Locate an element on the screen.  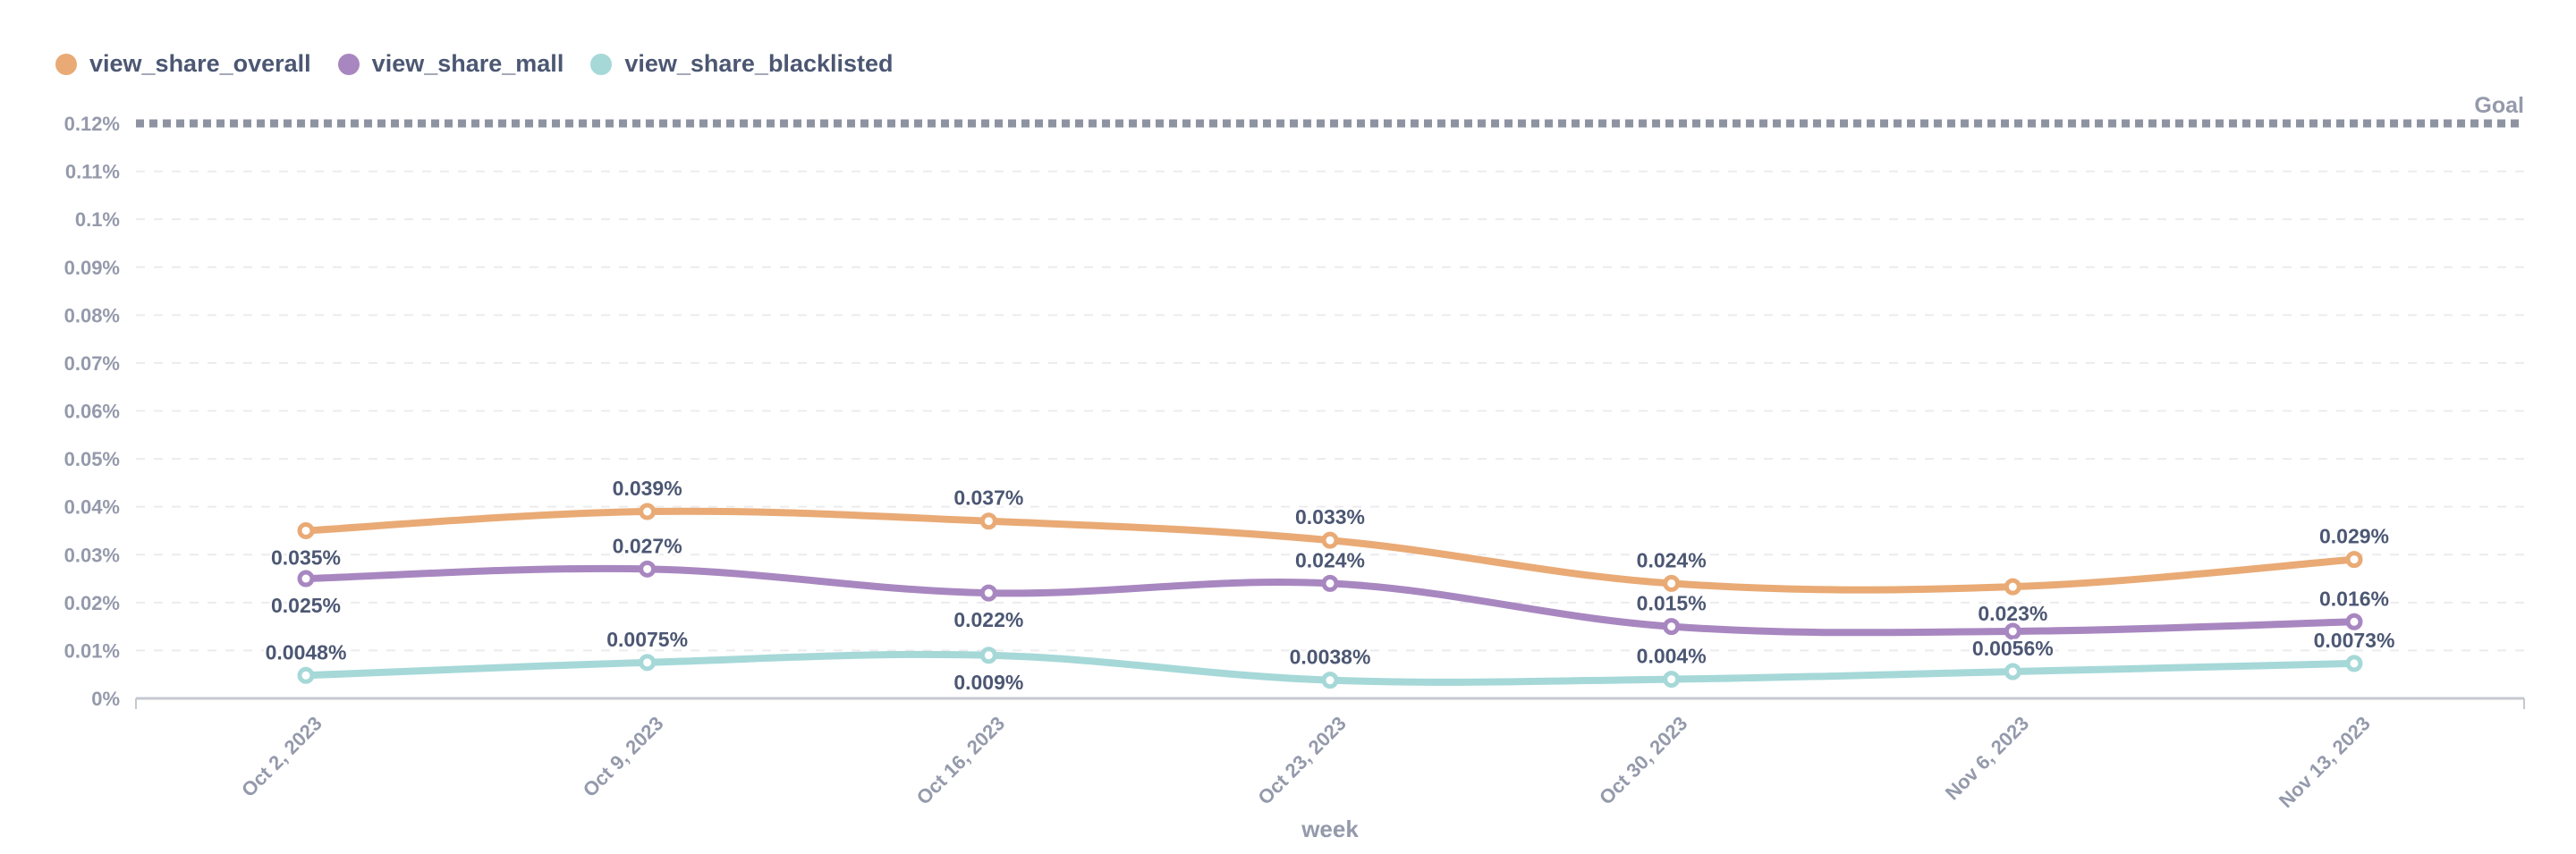
y-tick-label: 0% is located at coordinates (105, 699).